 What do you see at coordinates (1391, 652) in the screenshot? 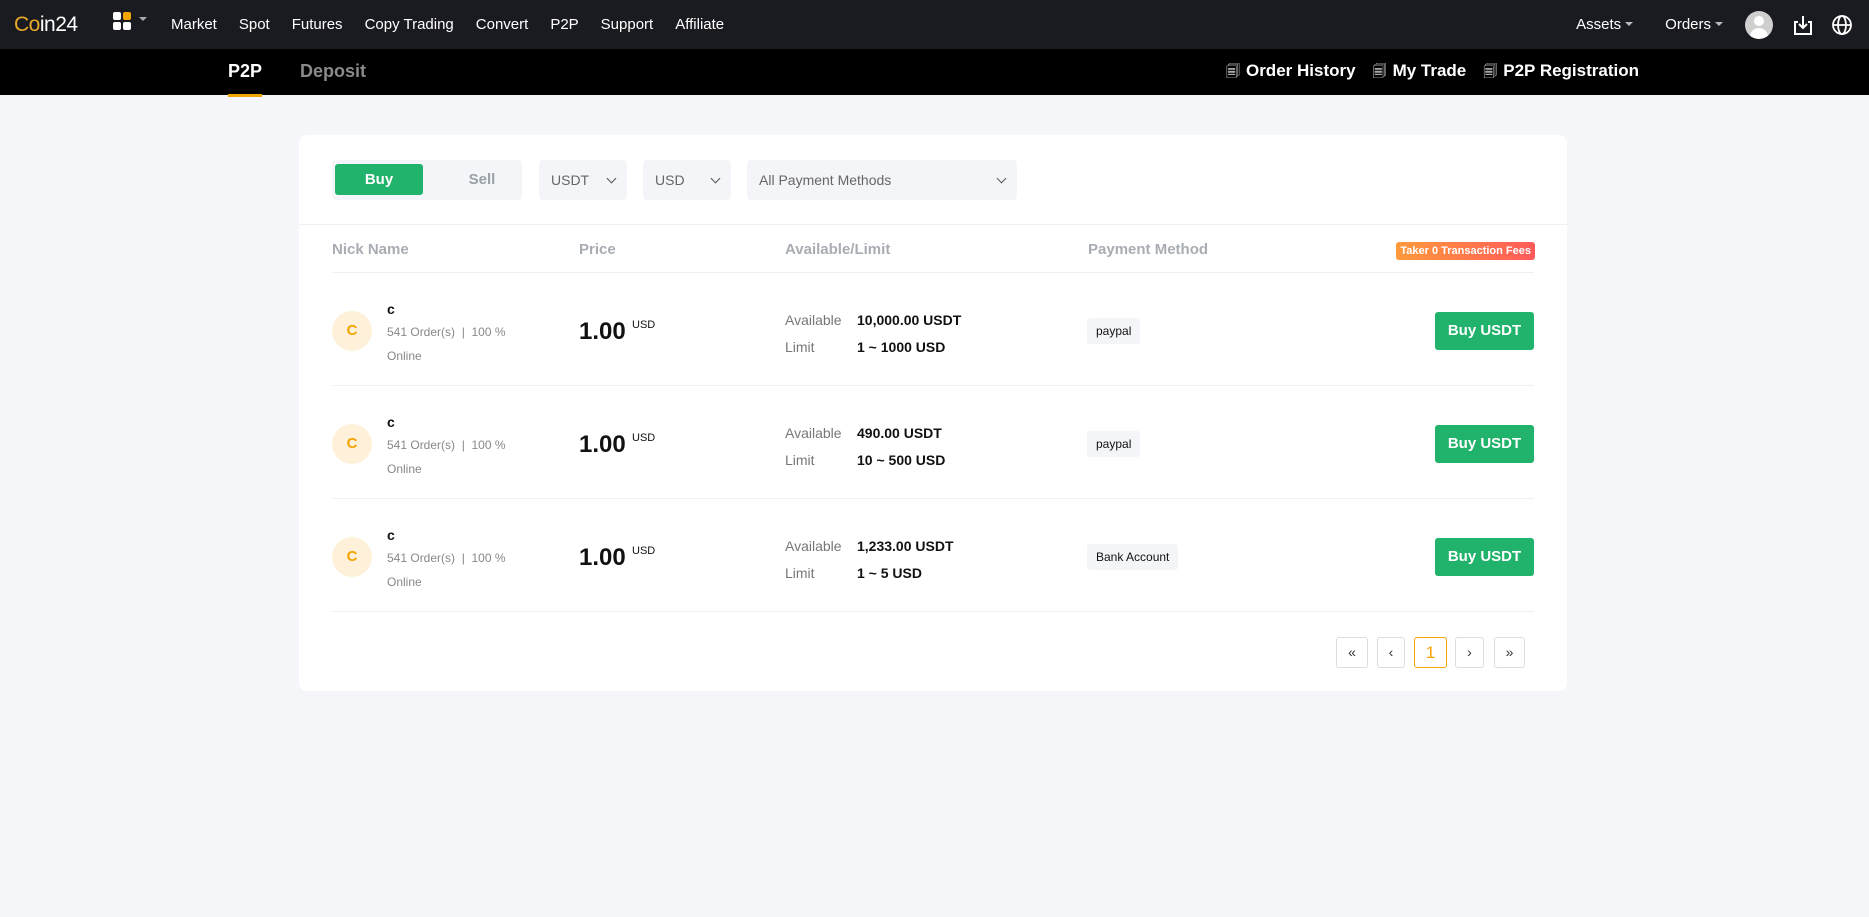
I see `prev-page-button: ‹` at bounding box center [1391, 652].